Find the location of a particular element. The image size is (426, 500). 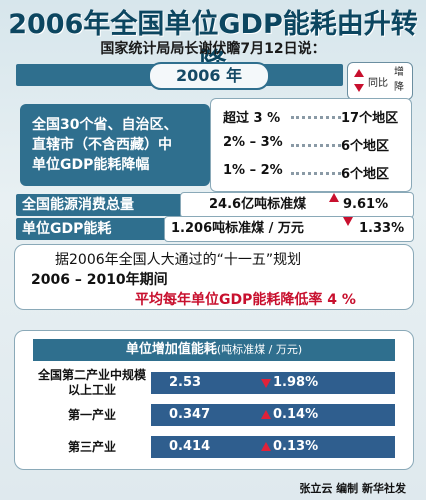

energy-value: 24.6亿吨标准煤 is located at coordinates (258, 204).